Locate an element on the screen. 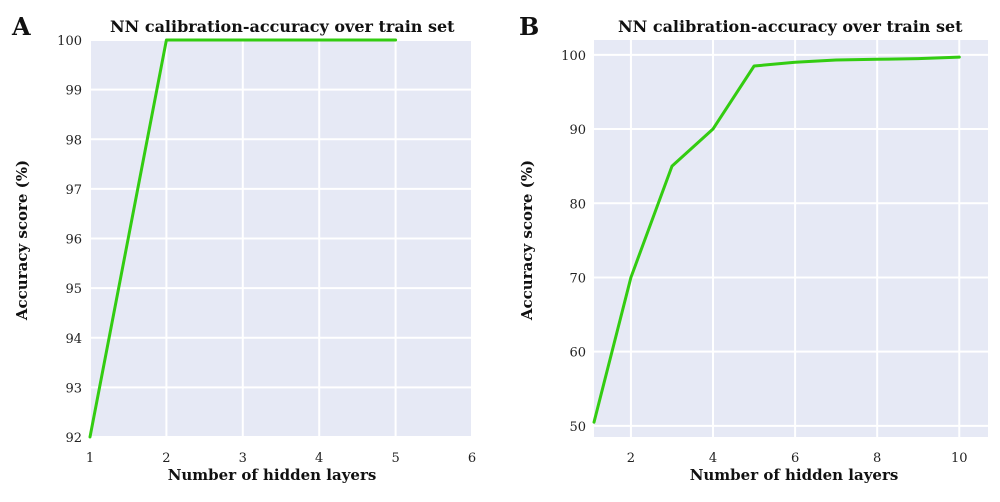 The image size is (1000, 502). x-axis-label-a: Number of hidden layers is located at coordinates (272, 475).